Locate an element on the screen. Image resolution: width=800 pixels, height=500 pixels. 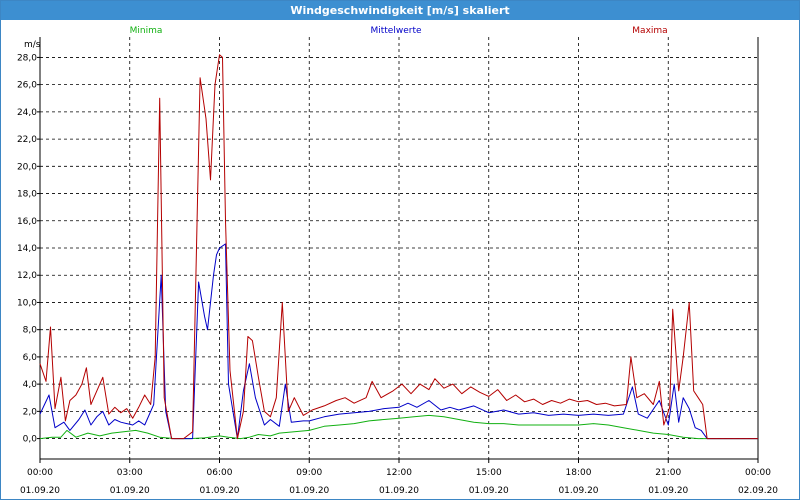
y-tick-label: 12,0 is located at coordinates (27, 276).